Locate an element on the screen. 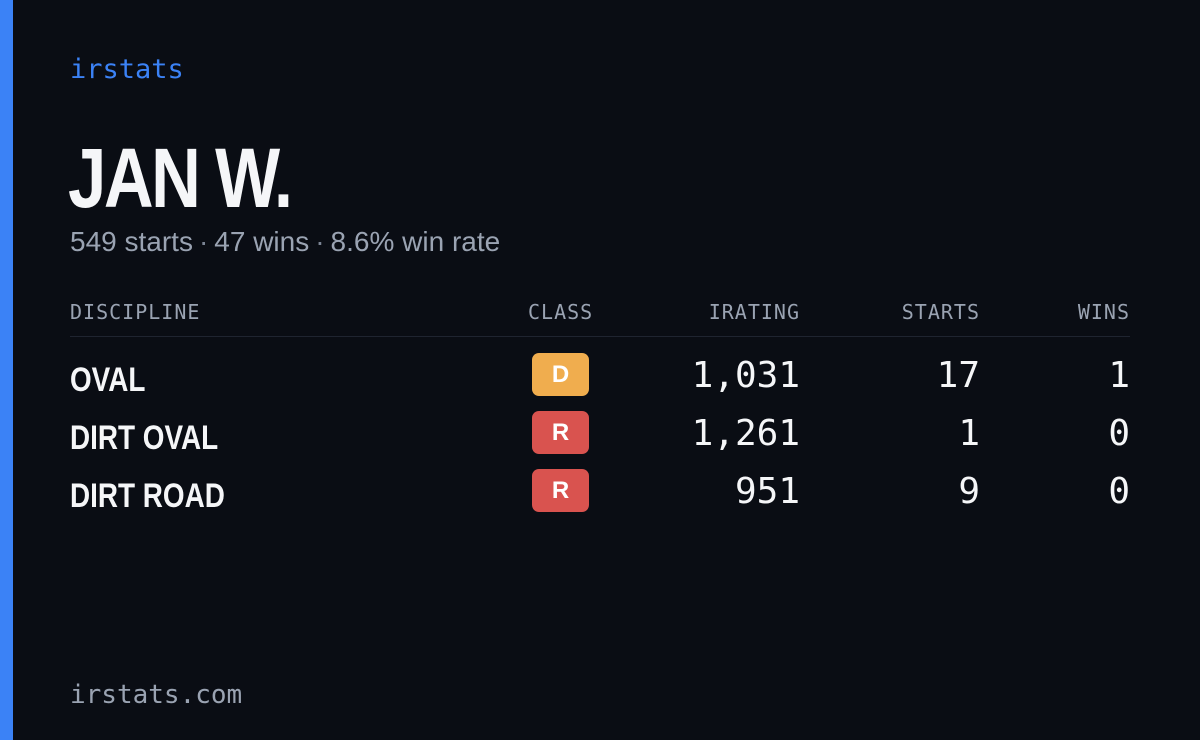 The height and width of the screenshot is (740, 1200). driver-summary: 549 starts · 47 wins · 8.6% win rate is located at coordinates (285, 242).